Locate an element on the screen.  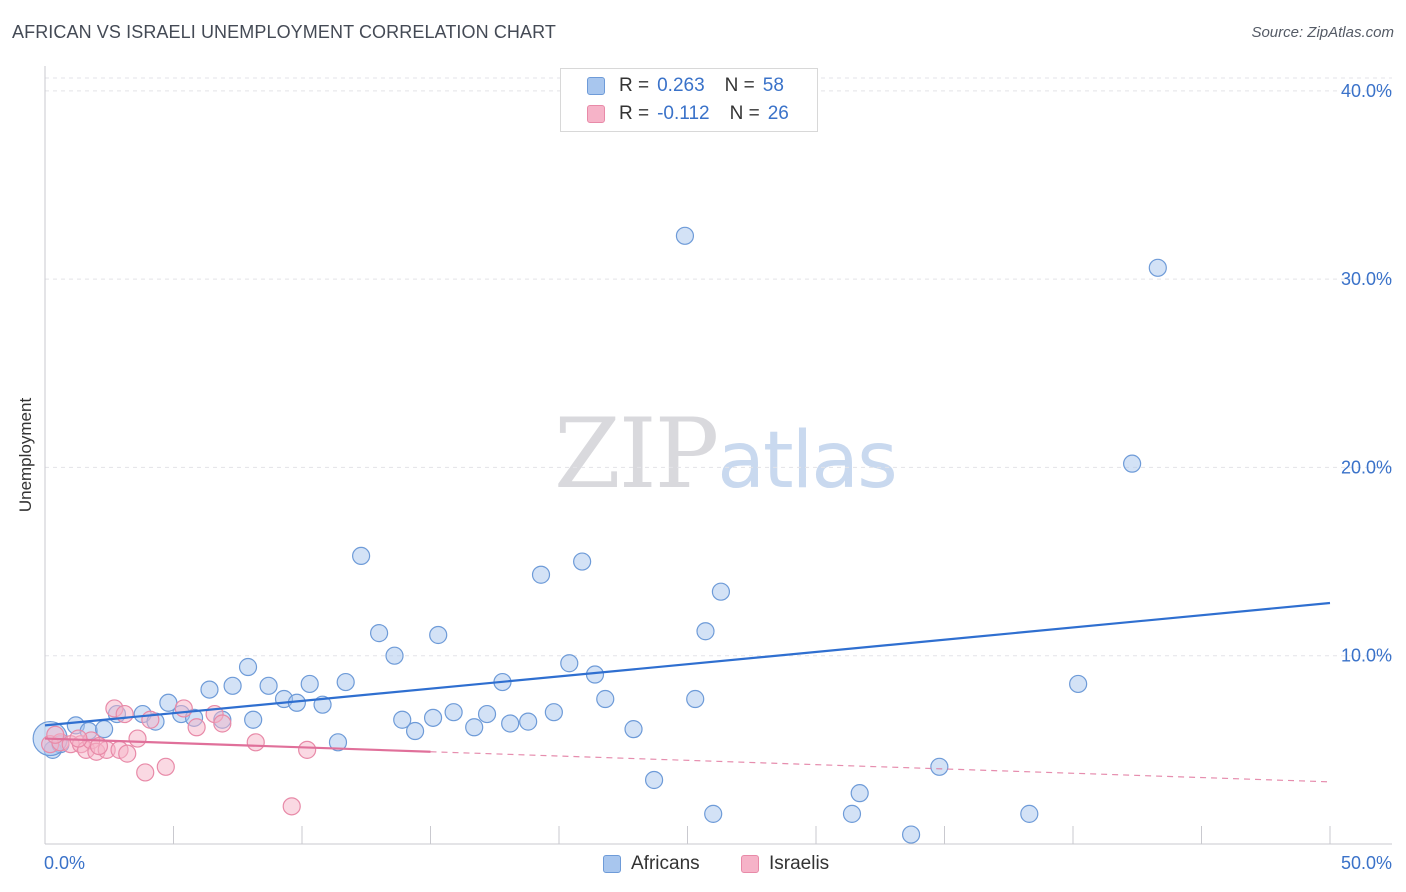
y-tick-label: 40.0% is located at coordinates (1366, 91).